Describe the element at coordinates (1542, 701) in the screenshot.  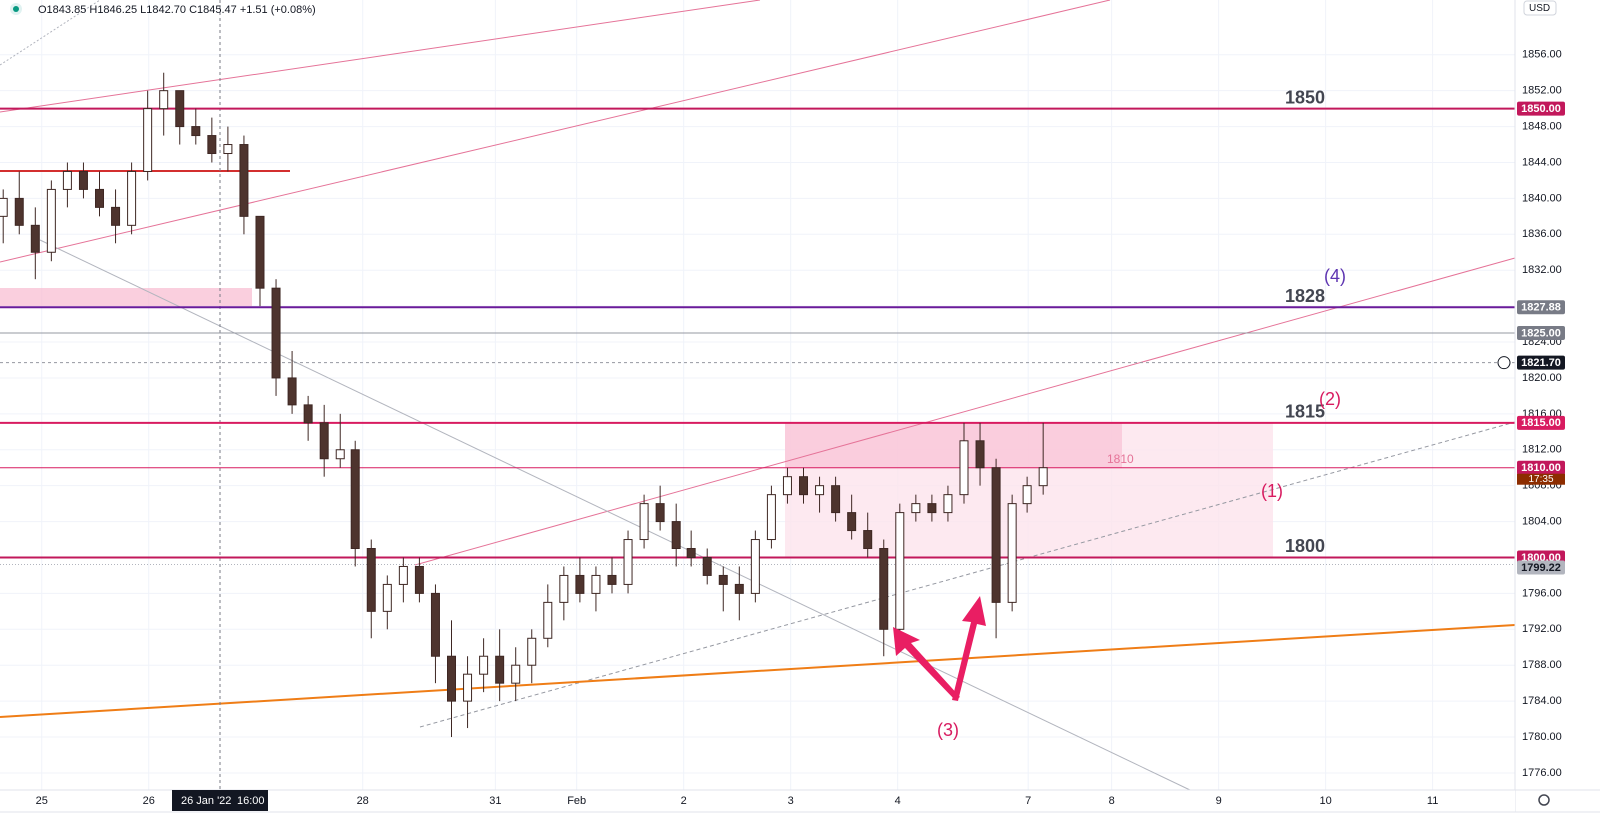
I see `y-tick-label: 1784.00` at that location.